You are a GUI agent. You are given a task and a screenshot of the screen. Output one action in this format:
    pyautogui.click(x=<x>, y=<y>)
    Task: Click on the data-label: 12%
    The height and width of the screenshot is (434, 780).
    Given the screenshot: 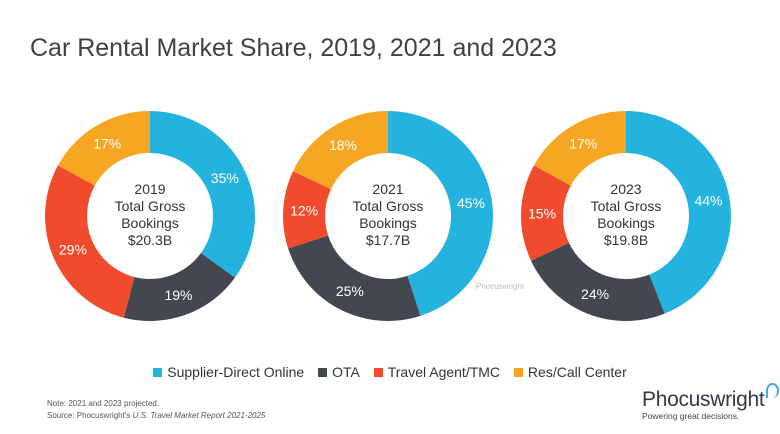 What is the action you would take?
    pyautogui.click(x=304, y=211)
    